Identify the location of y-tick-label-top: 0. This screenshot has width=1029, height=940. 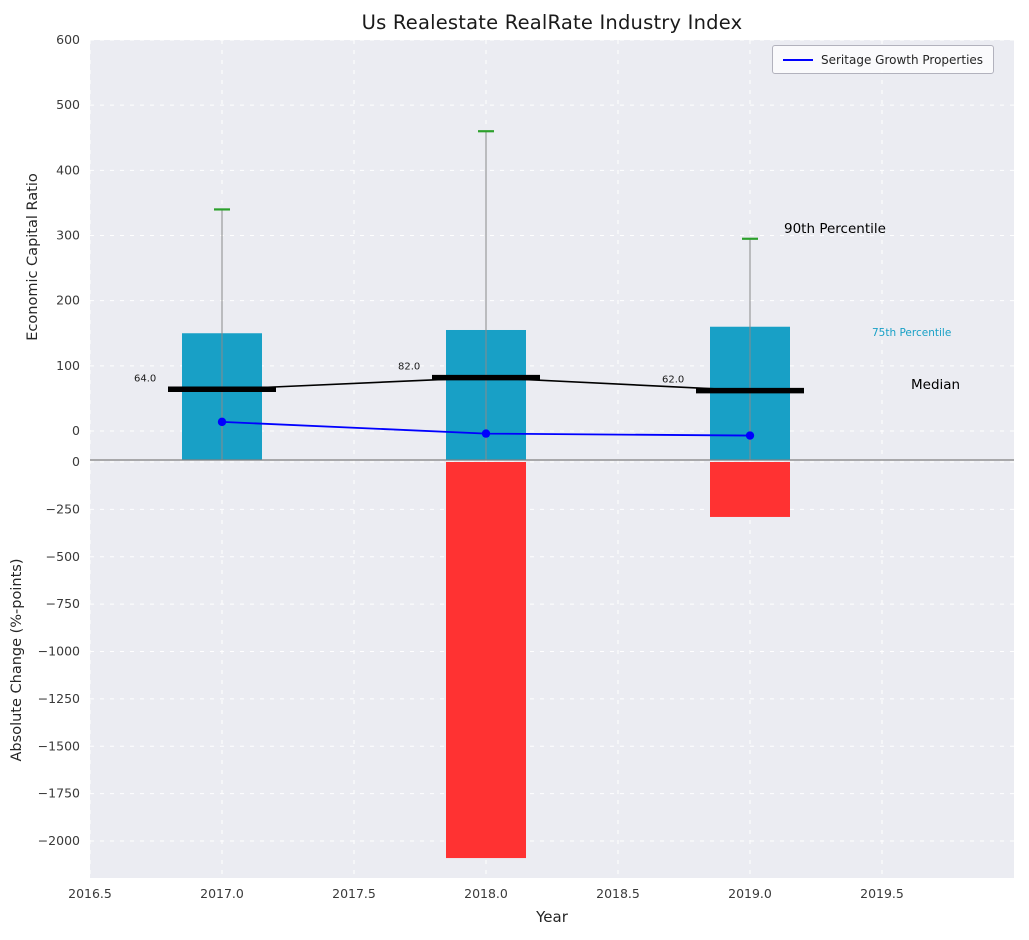
(76, 430).